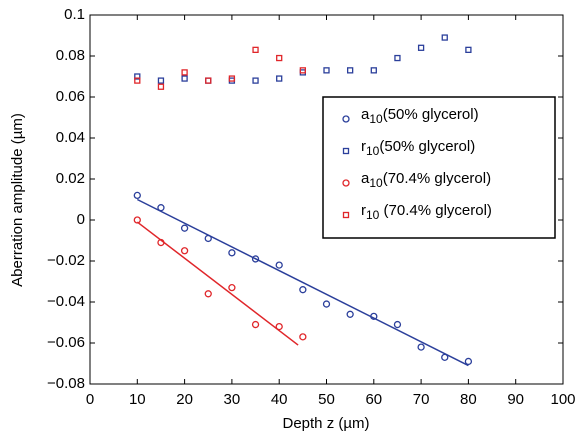 Image resolution: width=579 pixels, height=440 pixels. Describe the element at coordinates (562, 399) in the screenshot. I see `x-tick-label: 100` at that location.